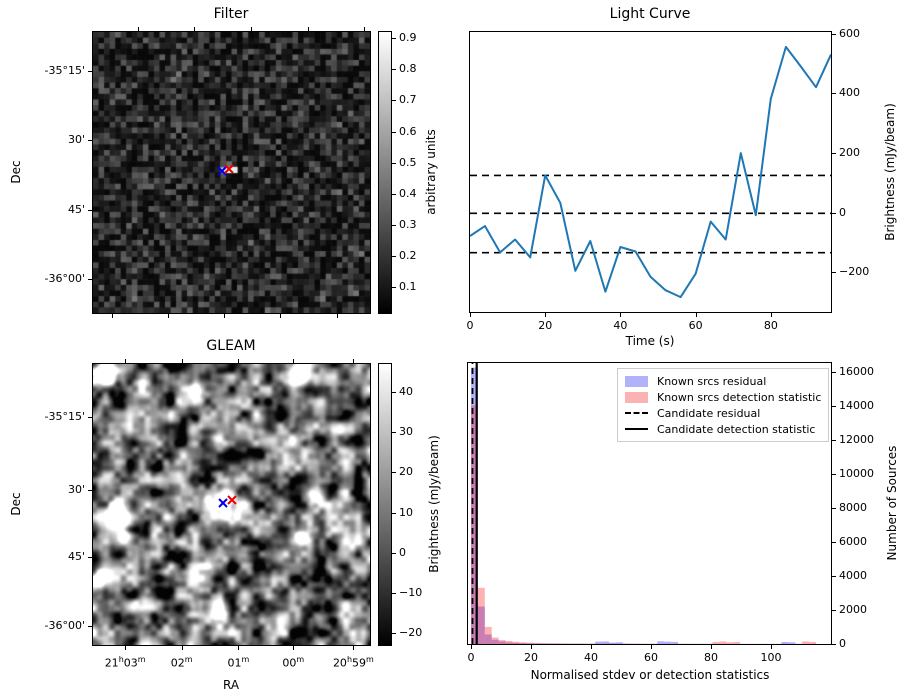  What do you see at coordinates (222, 503) in the screenshot?
I see `gleam-candidate-marker-blue` at bounding box center [222, 503].